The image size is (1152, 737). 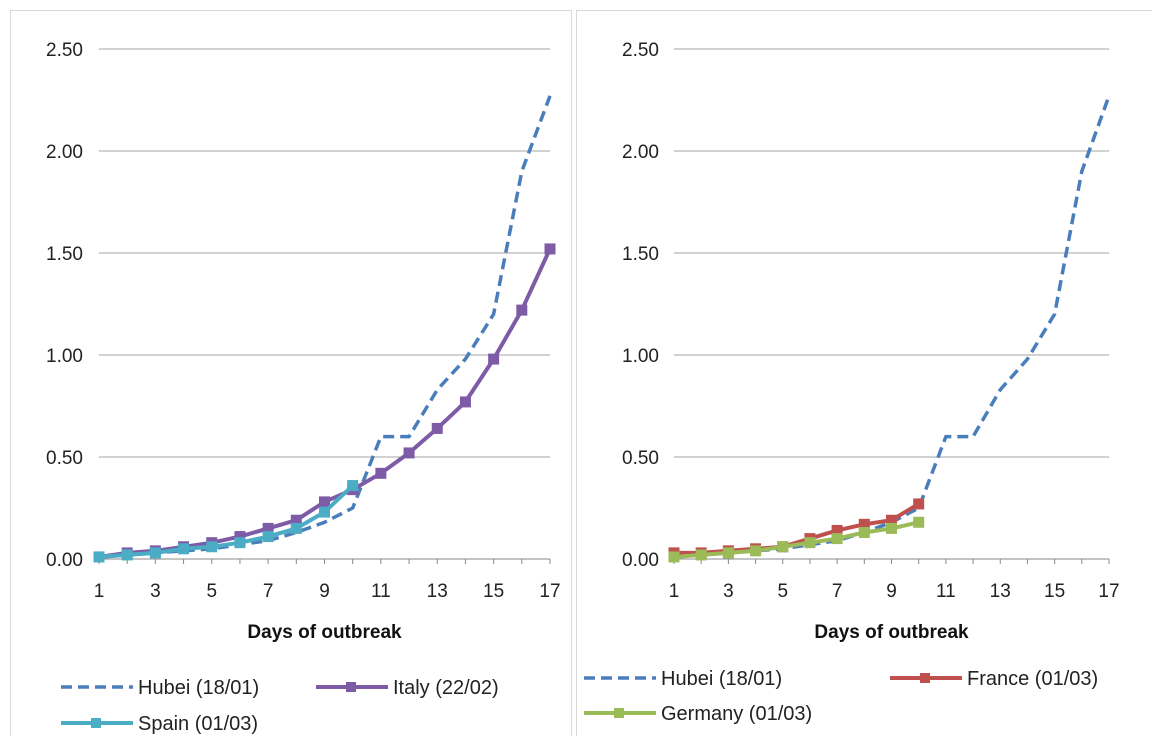 What do you see at coordinates (1032, 679) in the screenshot?
I see `legend-label: France (01/03)` at bounding box center [1032, 679].